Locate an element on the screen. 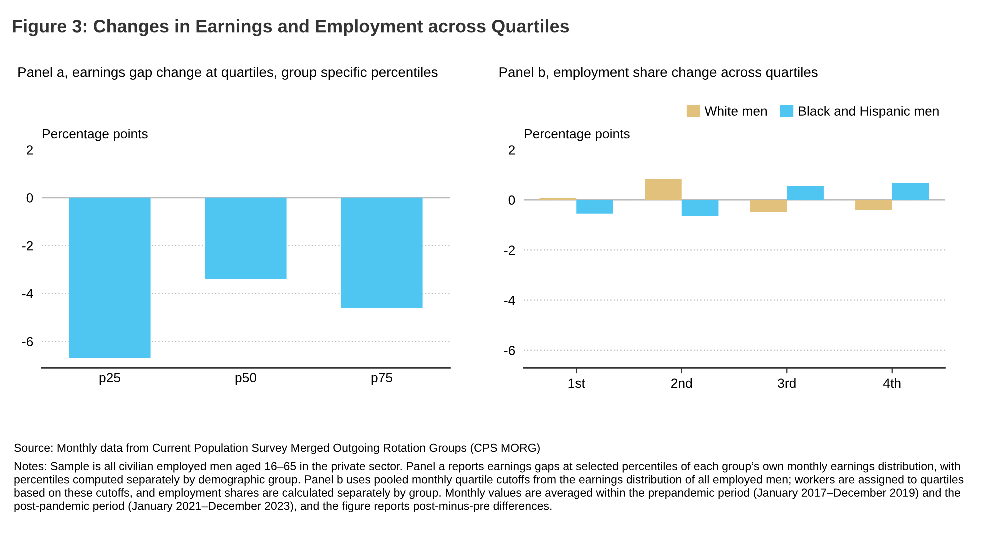 This screenshot has height=536, width=991. x-tick-label: p50 is located at coordinates (246, 379).